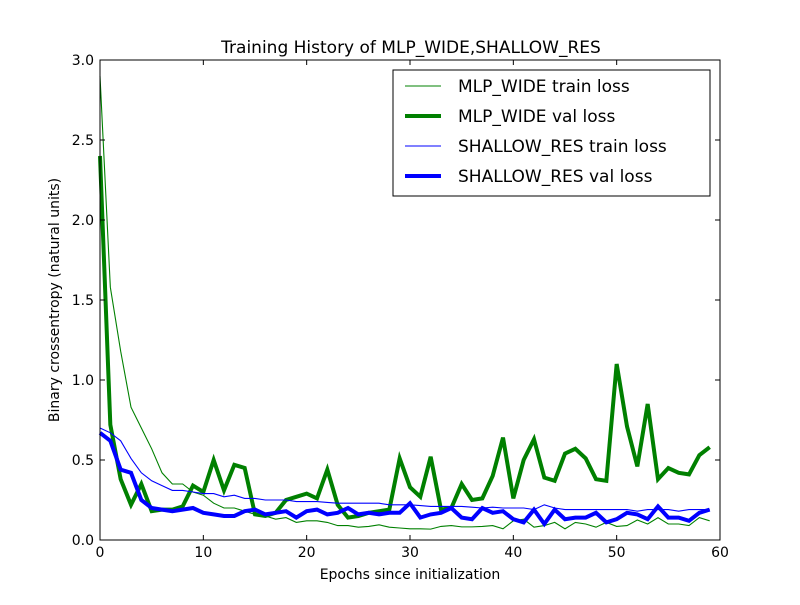  I want to click on x-tick-label: 20, so click(307, 553).